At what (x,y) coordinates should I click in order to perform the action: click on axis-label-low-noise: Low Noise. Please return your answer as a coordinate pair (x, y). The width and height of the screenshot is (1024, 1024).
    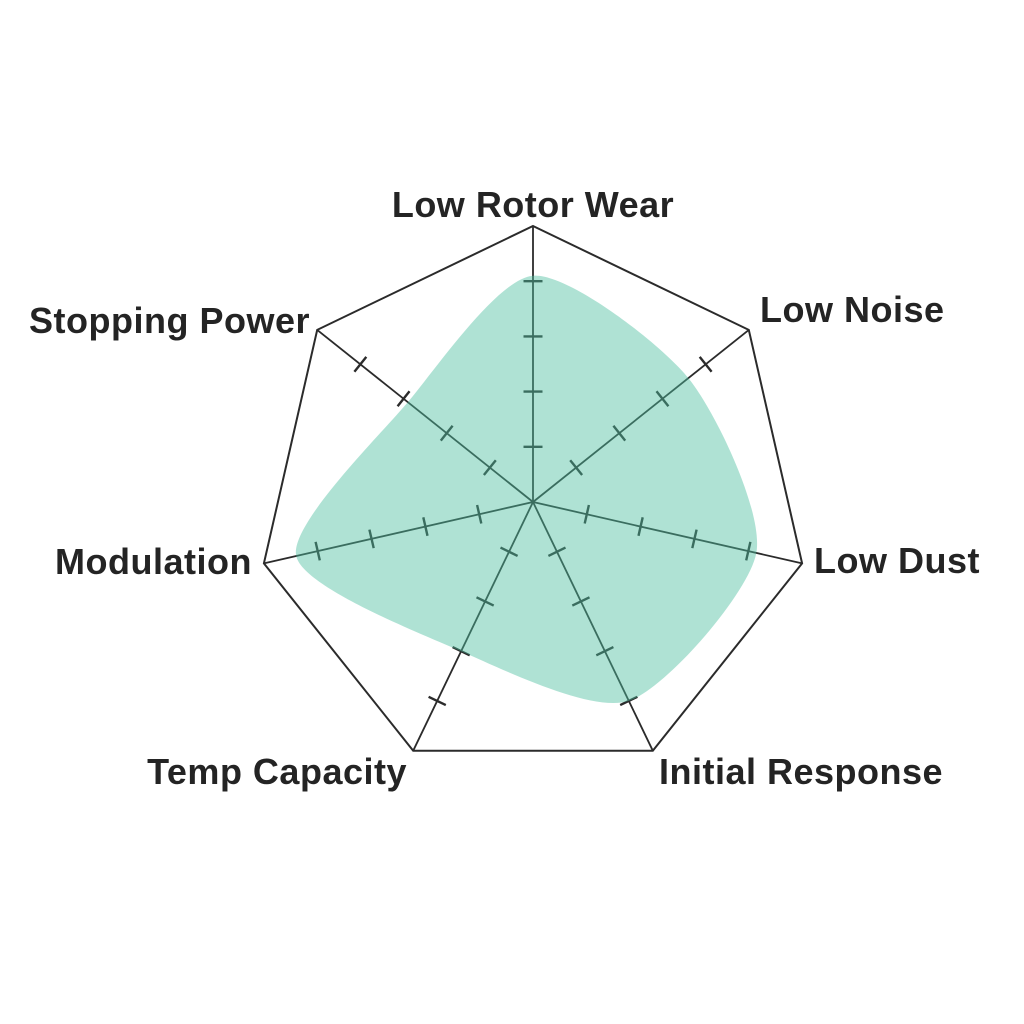
    Looking at the image, I should click on (852, 309).